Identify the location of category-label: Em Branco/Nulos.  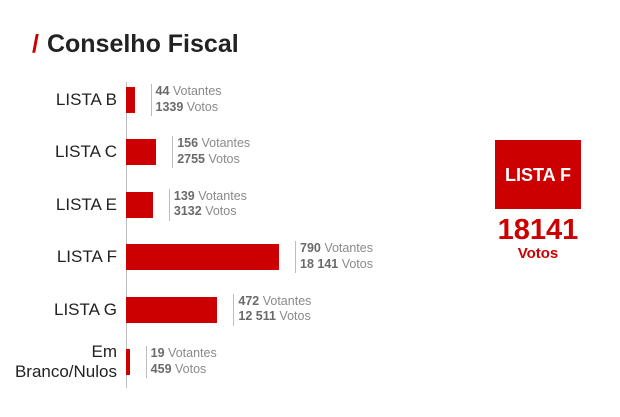
(65, 361).